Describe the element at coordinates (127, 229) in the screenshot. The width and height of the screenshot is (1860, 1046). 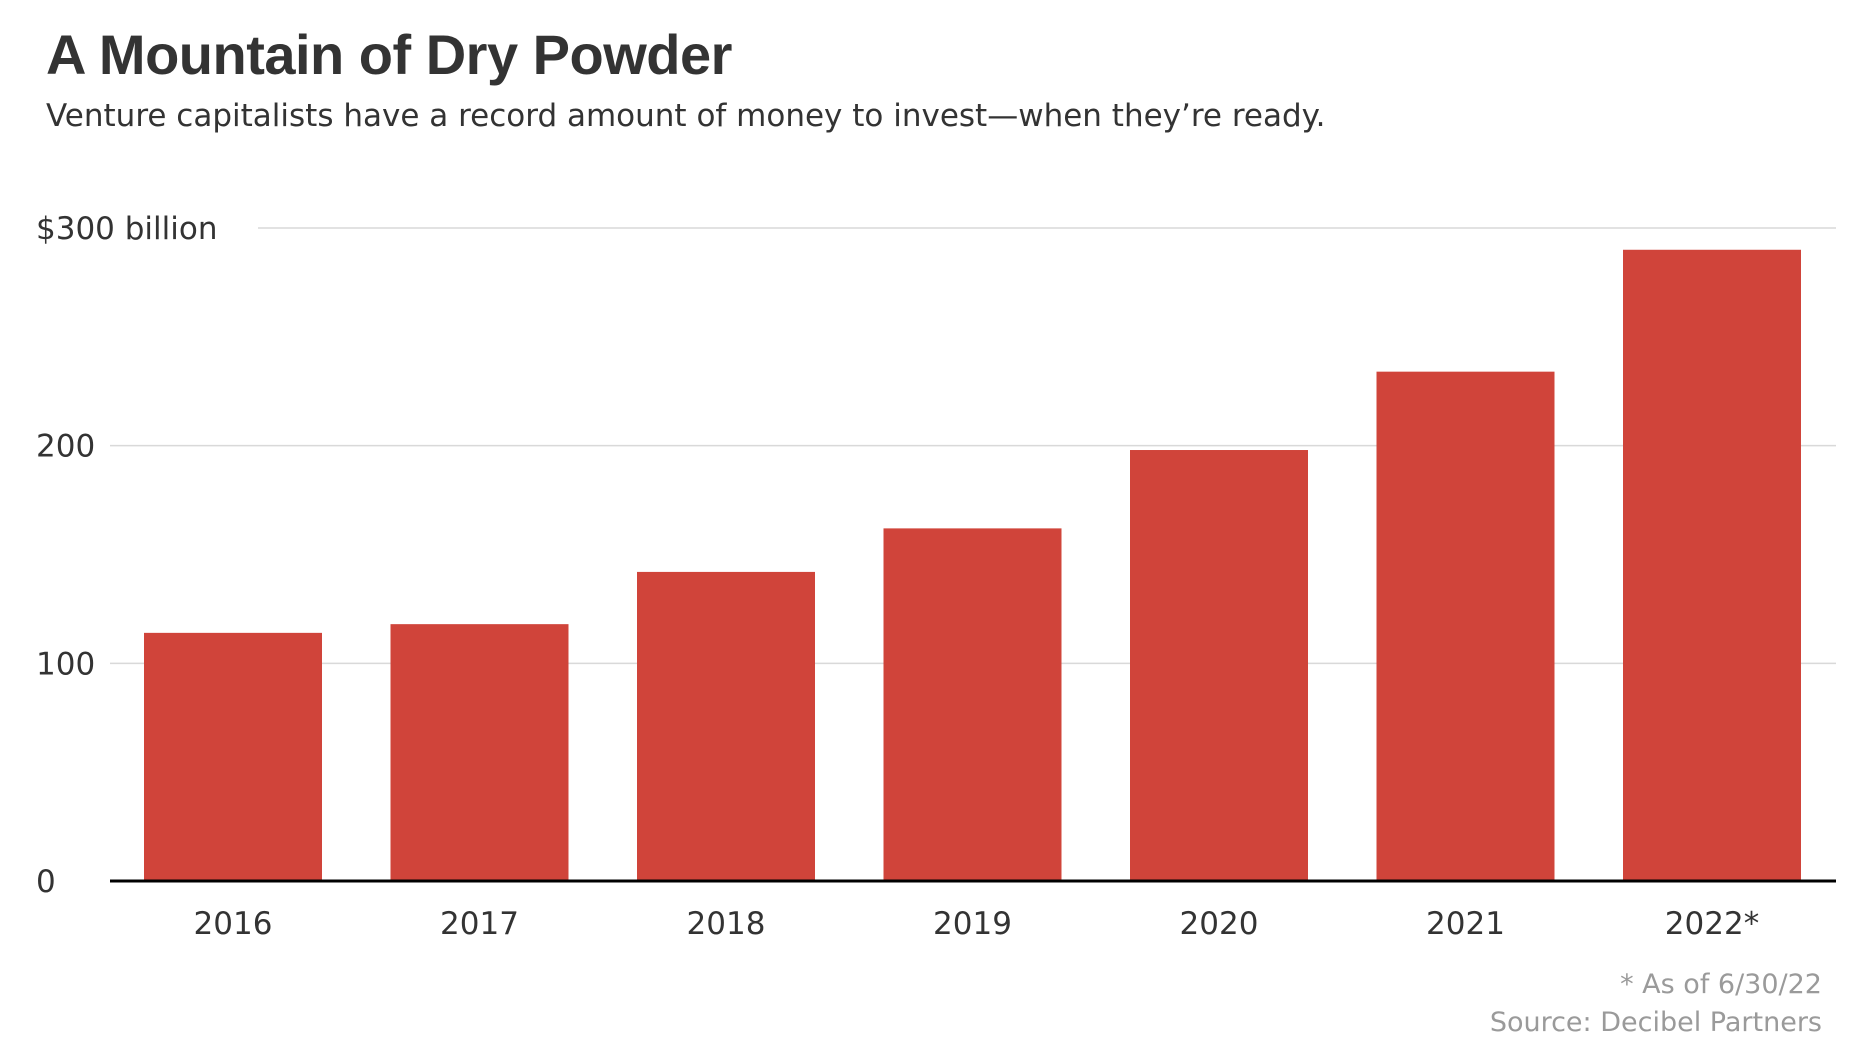
I see `y-tick-label: $300 billion` at that location.